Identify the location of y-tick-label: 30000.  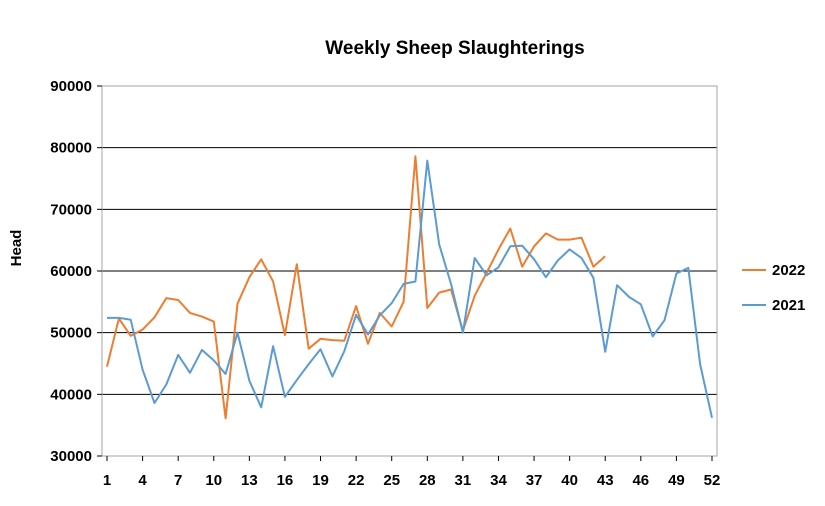
(71, 456).